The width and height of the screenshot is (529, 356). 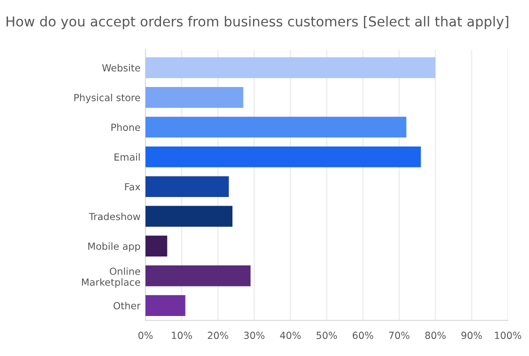 What do you see at coordinates (290, 336) in the screenshot?
I see `x-tick-label: 40%` at bounding box center [290, 336].